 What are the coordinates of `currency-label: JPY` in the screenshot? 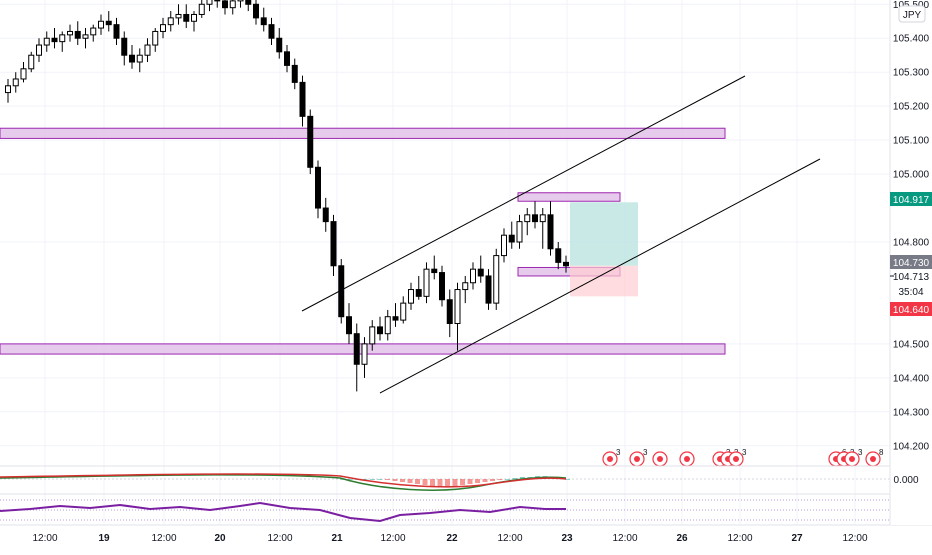 It's located at (912, 15).